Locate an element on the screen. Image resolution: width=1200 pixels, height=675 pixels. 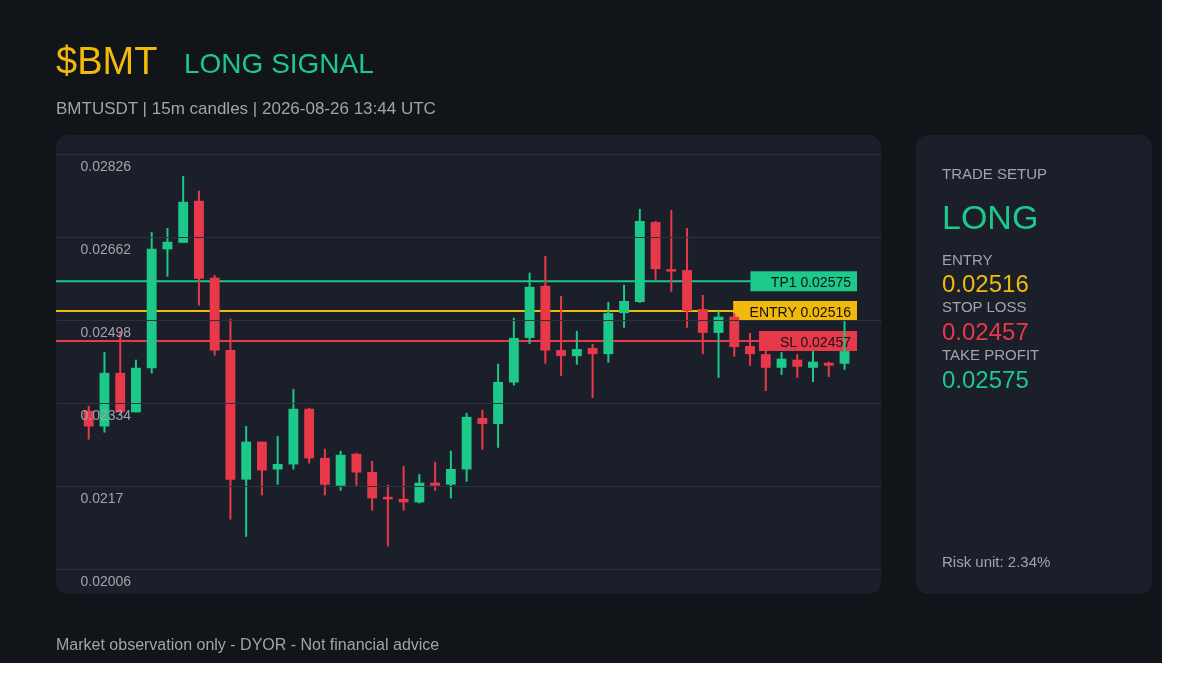
text: STOP LOSS is located at coordinates (984, 306).